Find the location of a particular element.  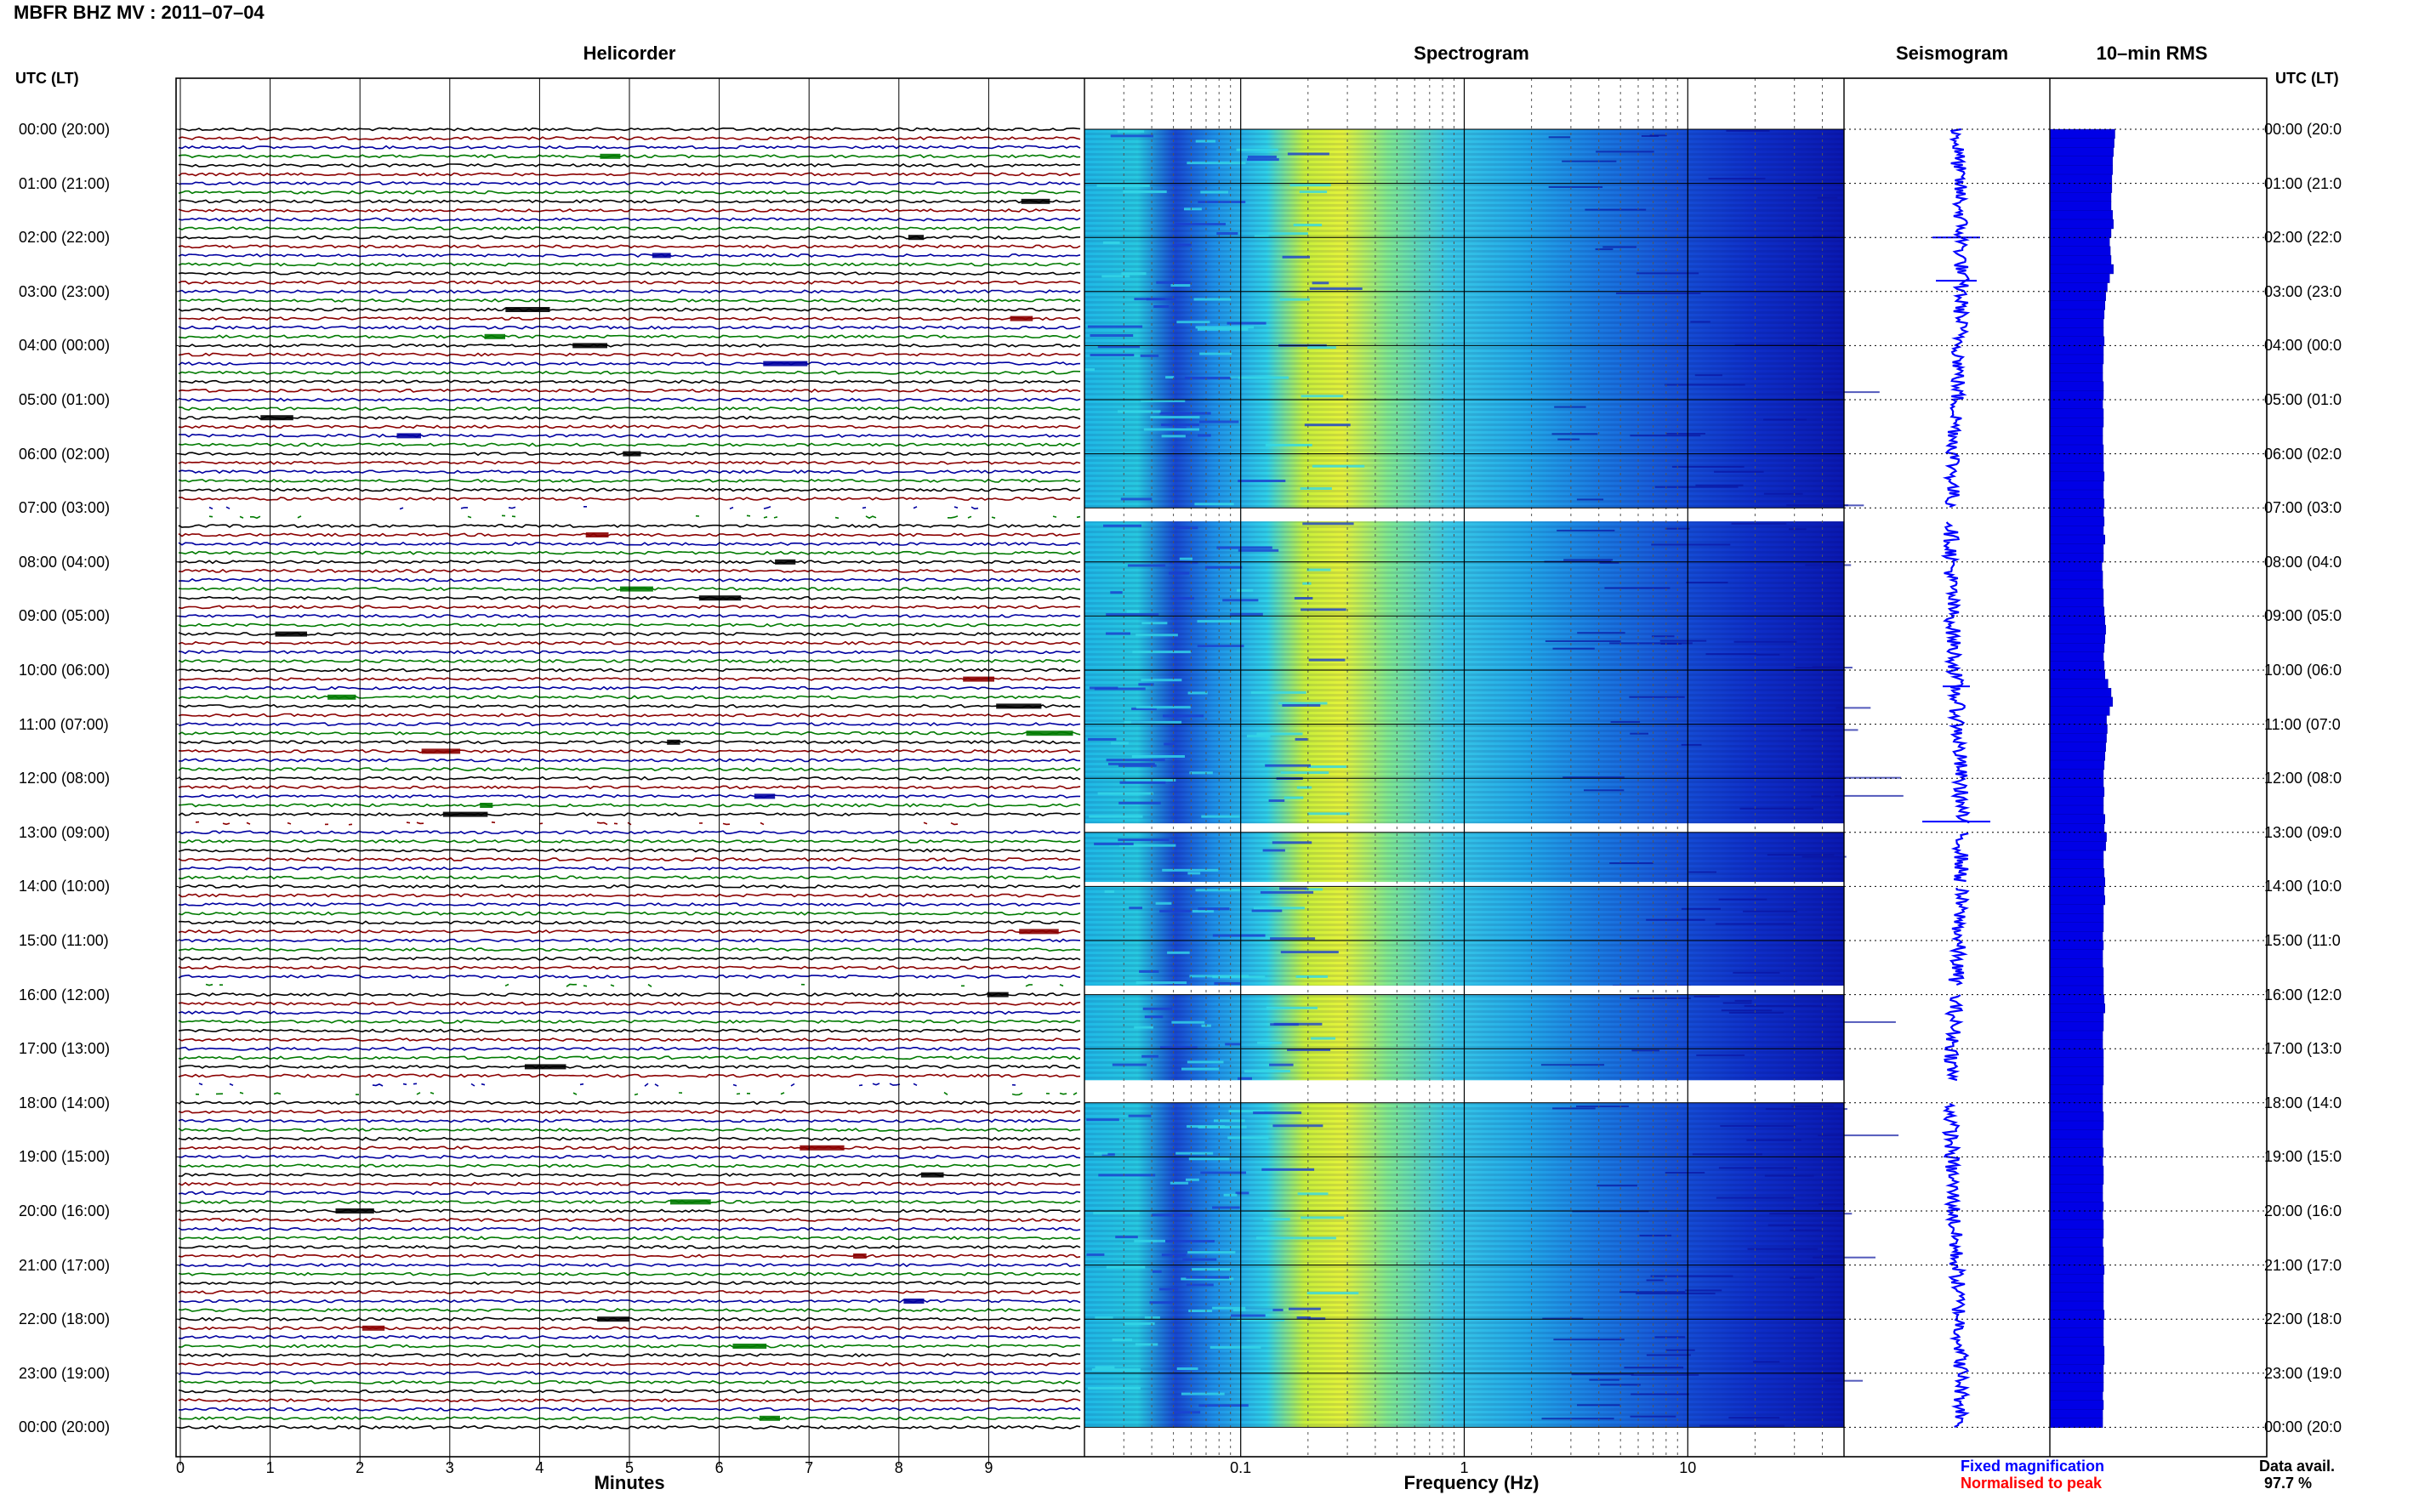

page-title: MBFR BHZ MV : 2011–07–04 is located at coordinates (139, 12).